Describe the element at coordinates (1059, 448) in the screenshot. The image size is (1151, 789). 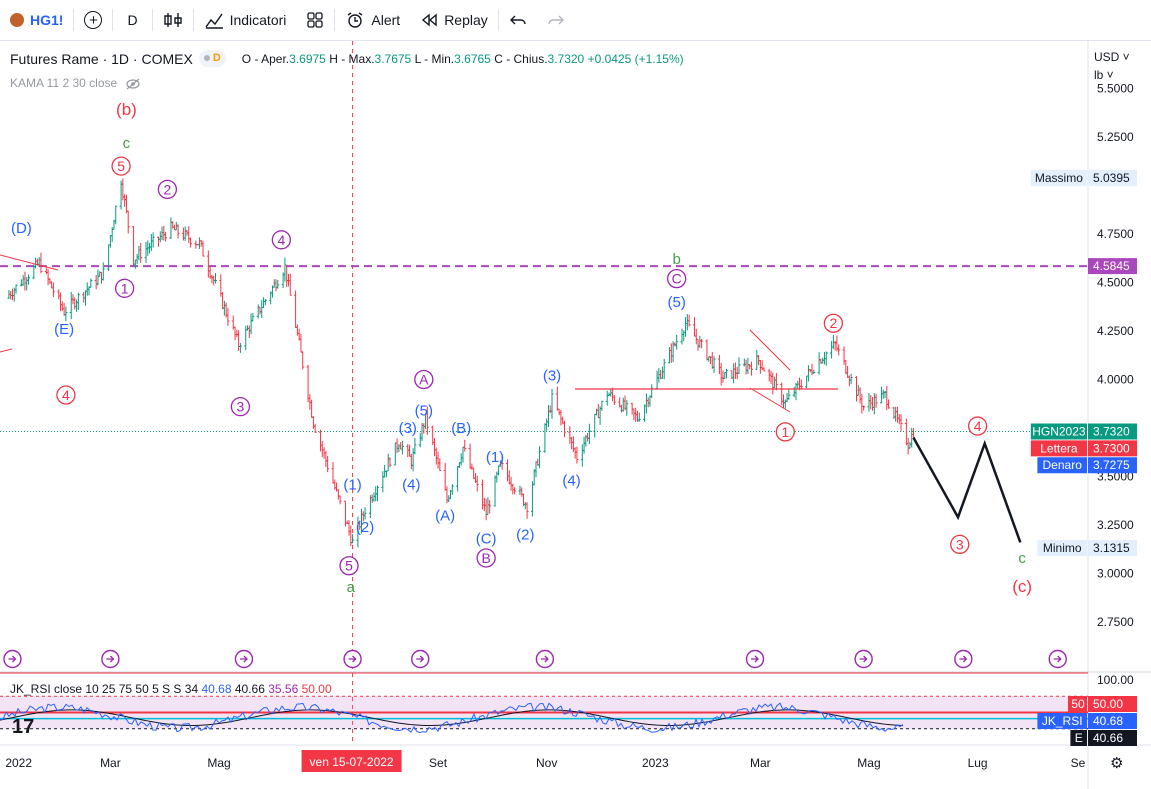
I see `price-label-name: Lettera` at that location.